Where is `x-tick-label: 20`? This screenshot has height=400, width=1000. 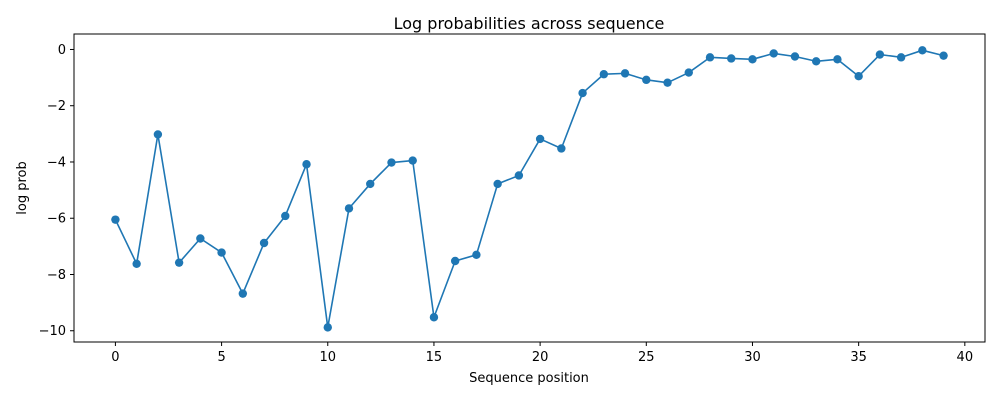 x-tick-label: 20 is located at coordinates (540, 357).